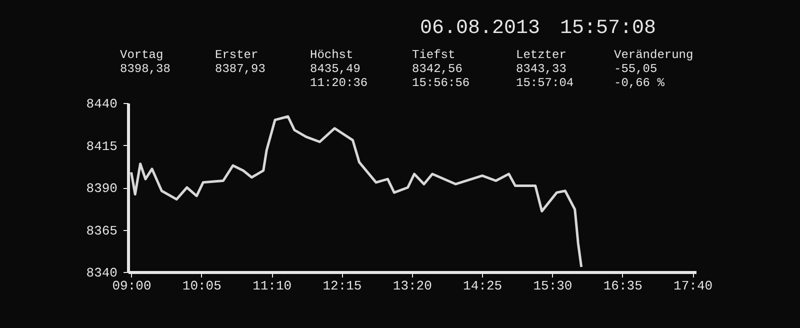  What do you see at coordinates (102, 146) in the screenshot?
I see `y-tick-label: 8415` at bounding box center [102, 146].